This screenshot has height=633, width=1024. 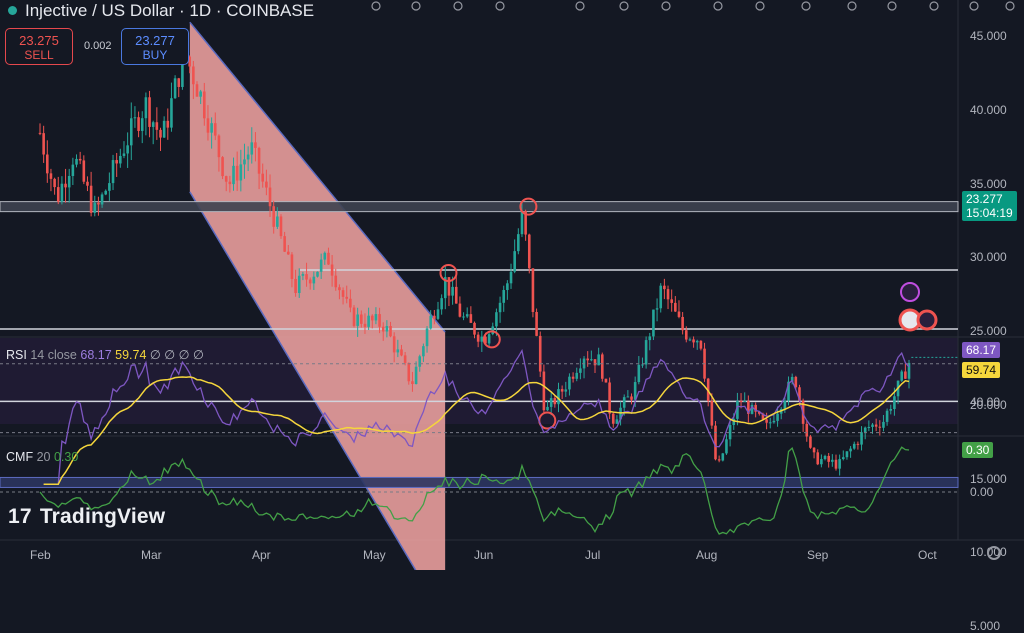 I want to click on drawing-toolbar-icons, so click(x=693, y=6).